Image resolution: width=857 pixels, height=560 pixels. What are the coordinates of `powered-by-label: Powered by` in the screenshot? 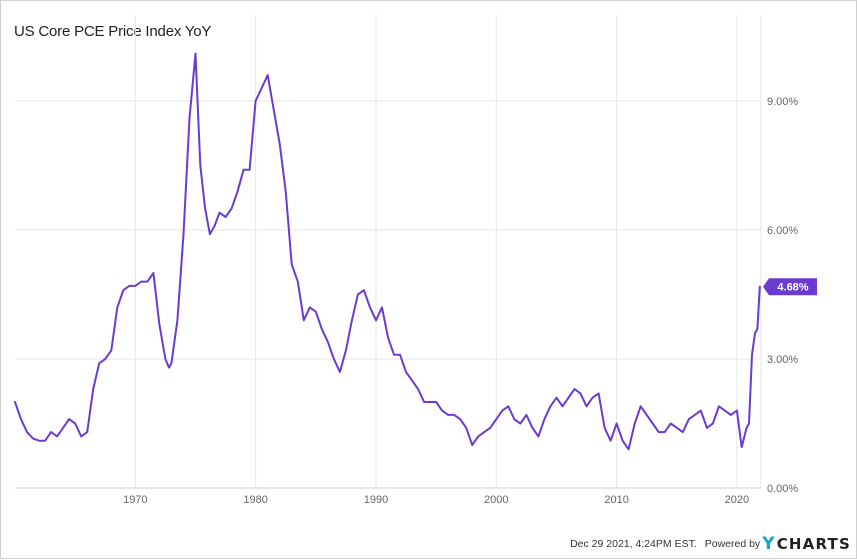 It's located at (732, 544).